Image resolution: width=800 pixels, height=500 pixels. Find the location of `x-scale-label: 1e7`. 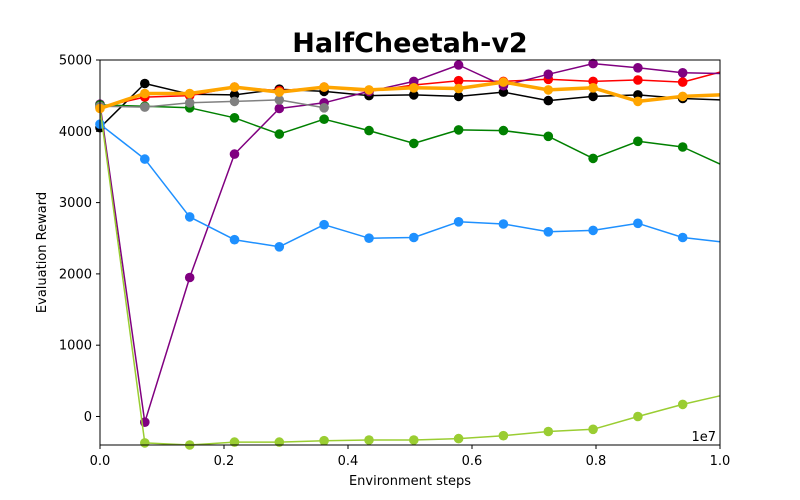

x-scale-label: 1e7 is located at coordinates (703, 437).